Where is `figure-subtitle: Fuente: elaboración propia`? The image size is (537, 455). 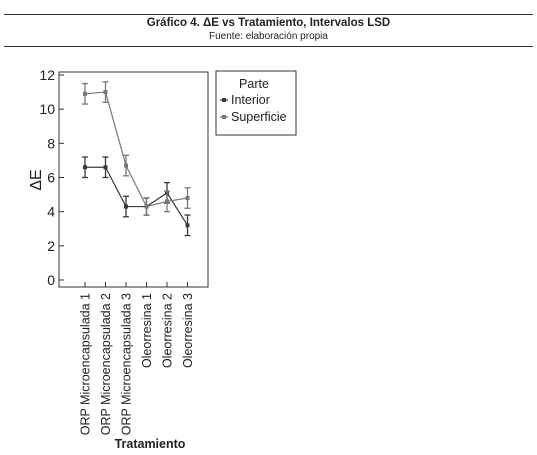
figure-subtitle: Fuente: elaboración propia is located at coordinates (268, 36).